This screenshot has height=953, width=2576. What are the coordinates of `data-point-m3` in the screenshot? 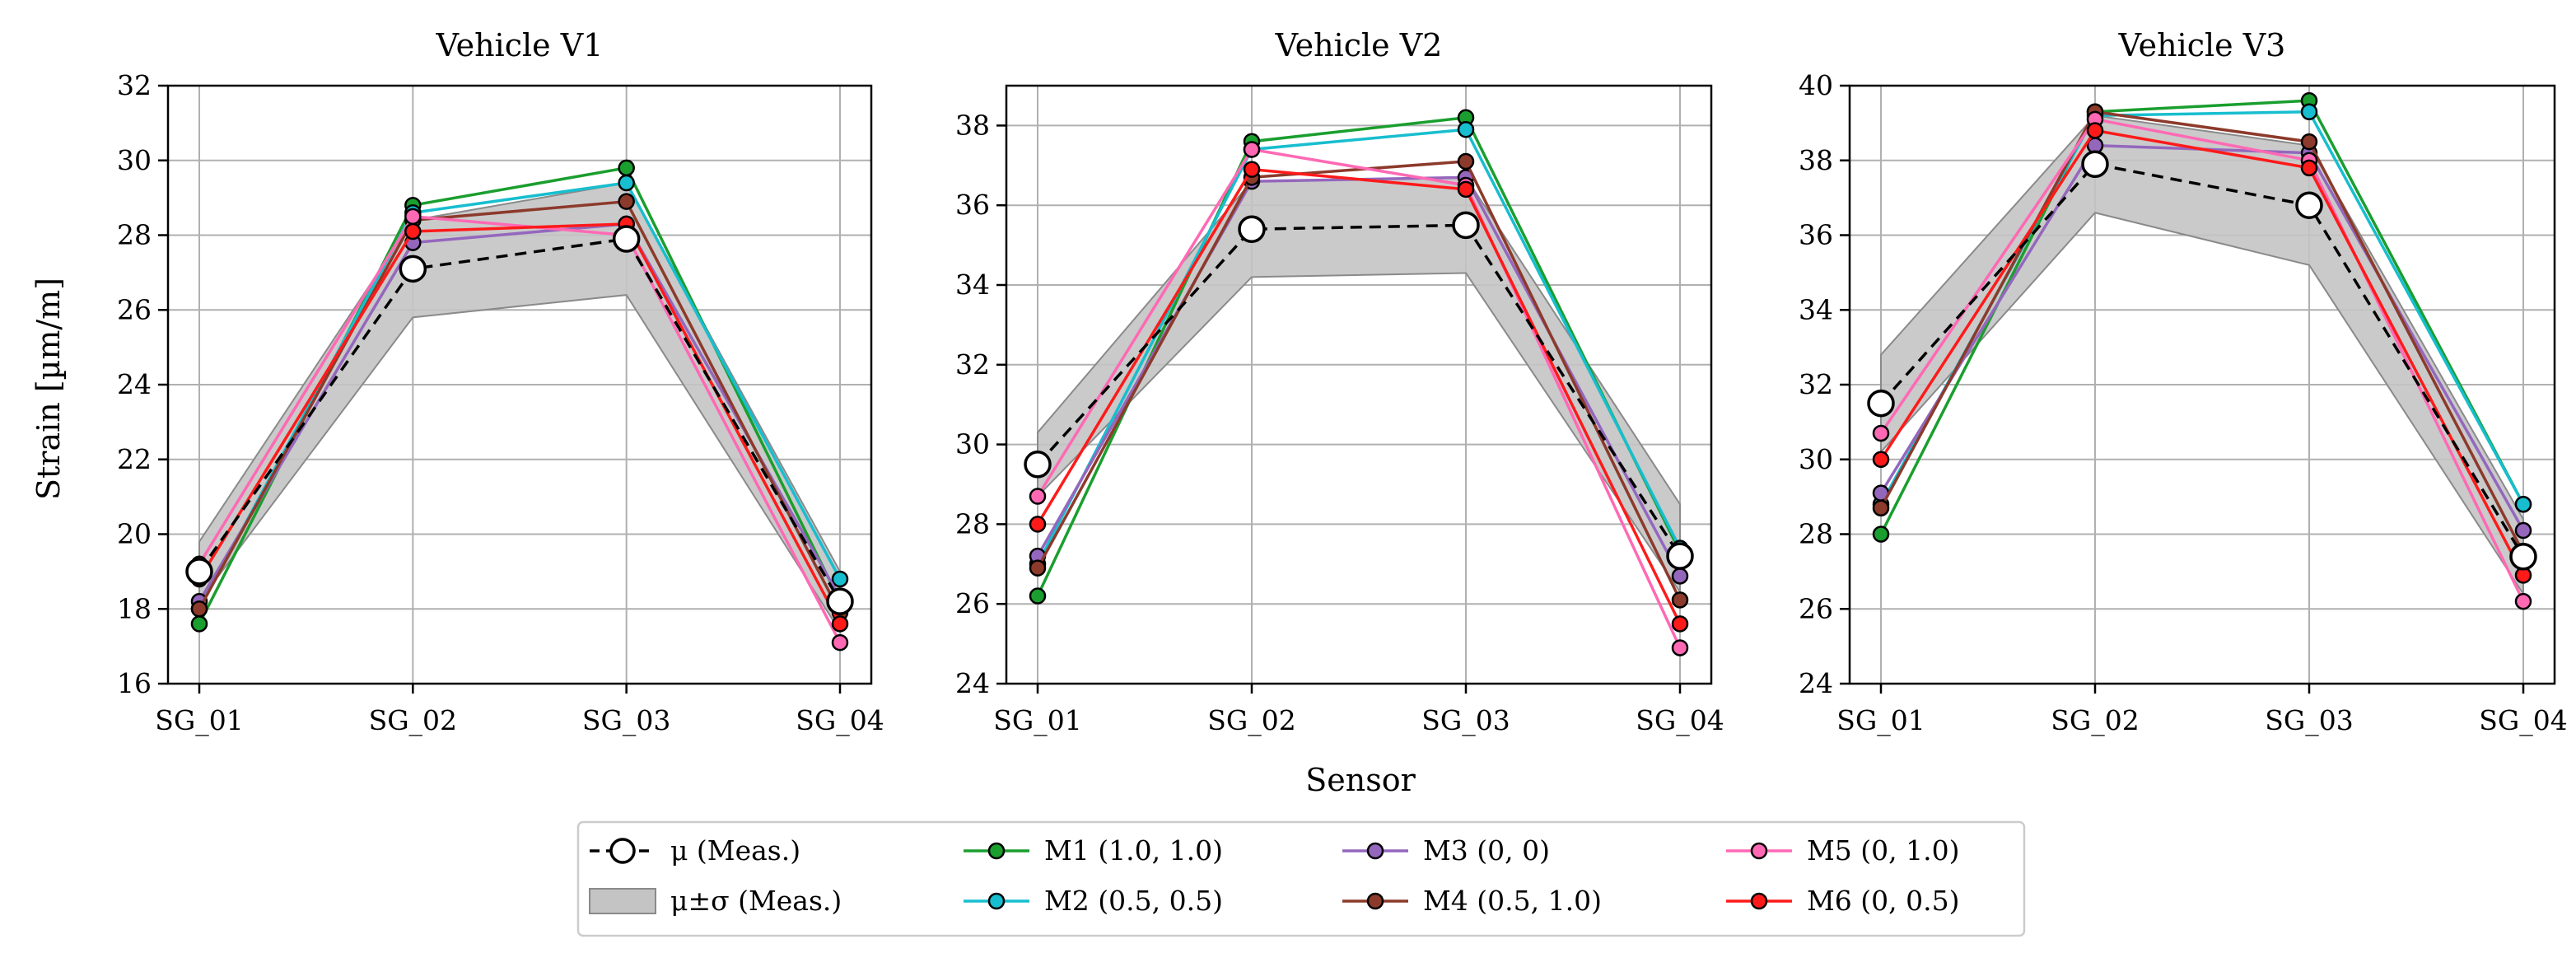 It's located at (2523, 530).